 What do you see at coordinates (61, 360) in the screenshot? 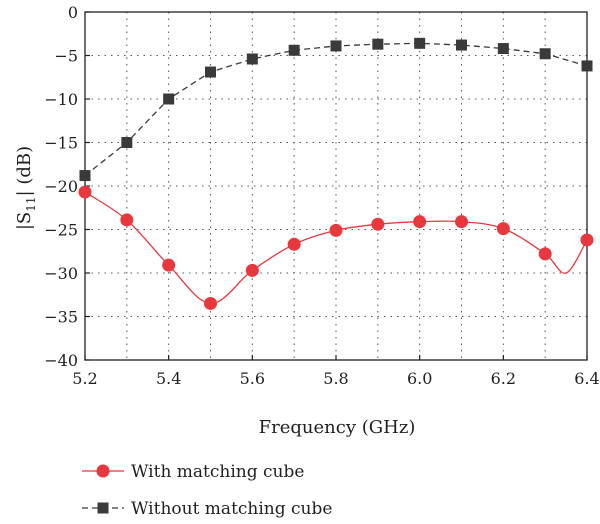
I see `y-tick-label: −40` at bounding box center [61, 360].